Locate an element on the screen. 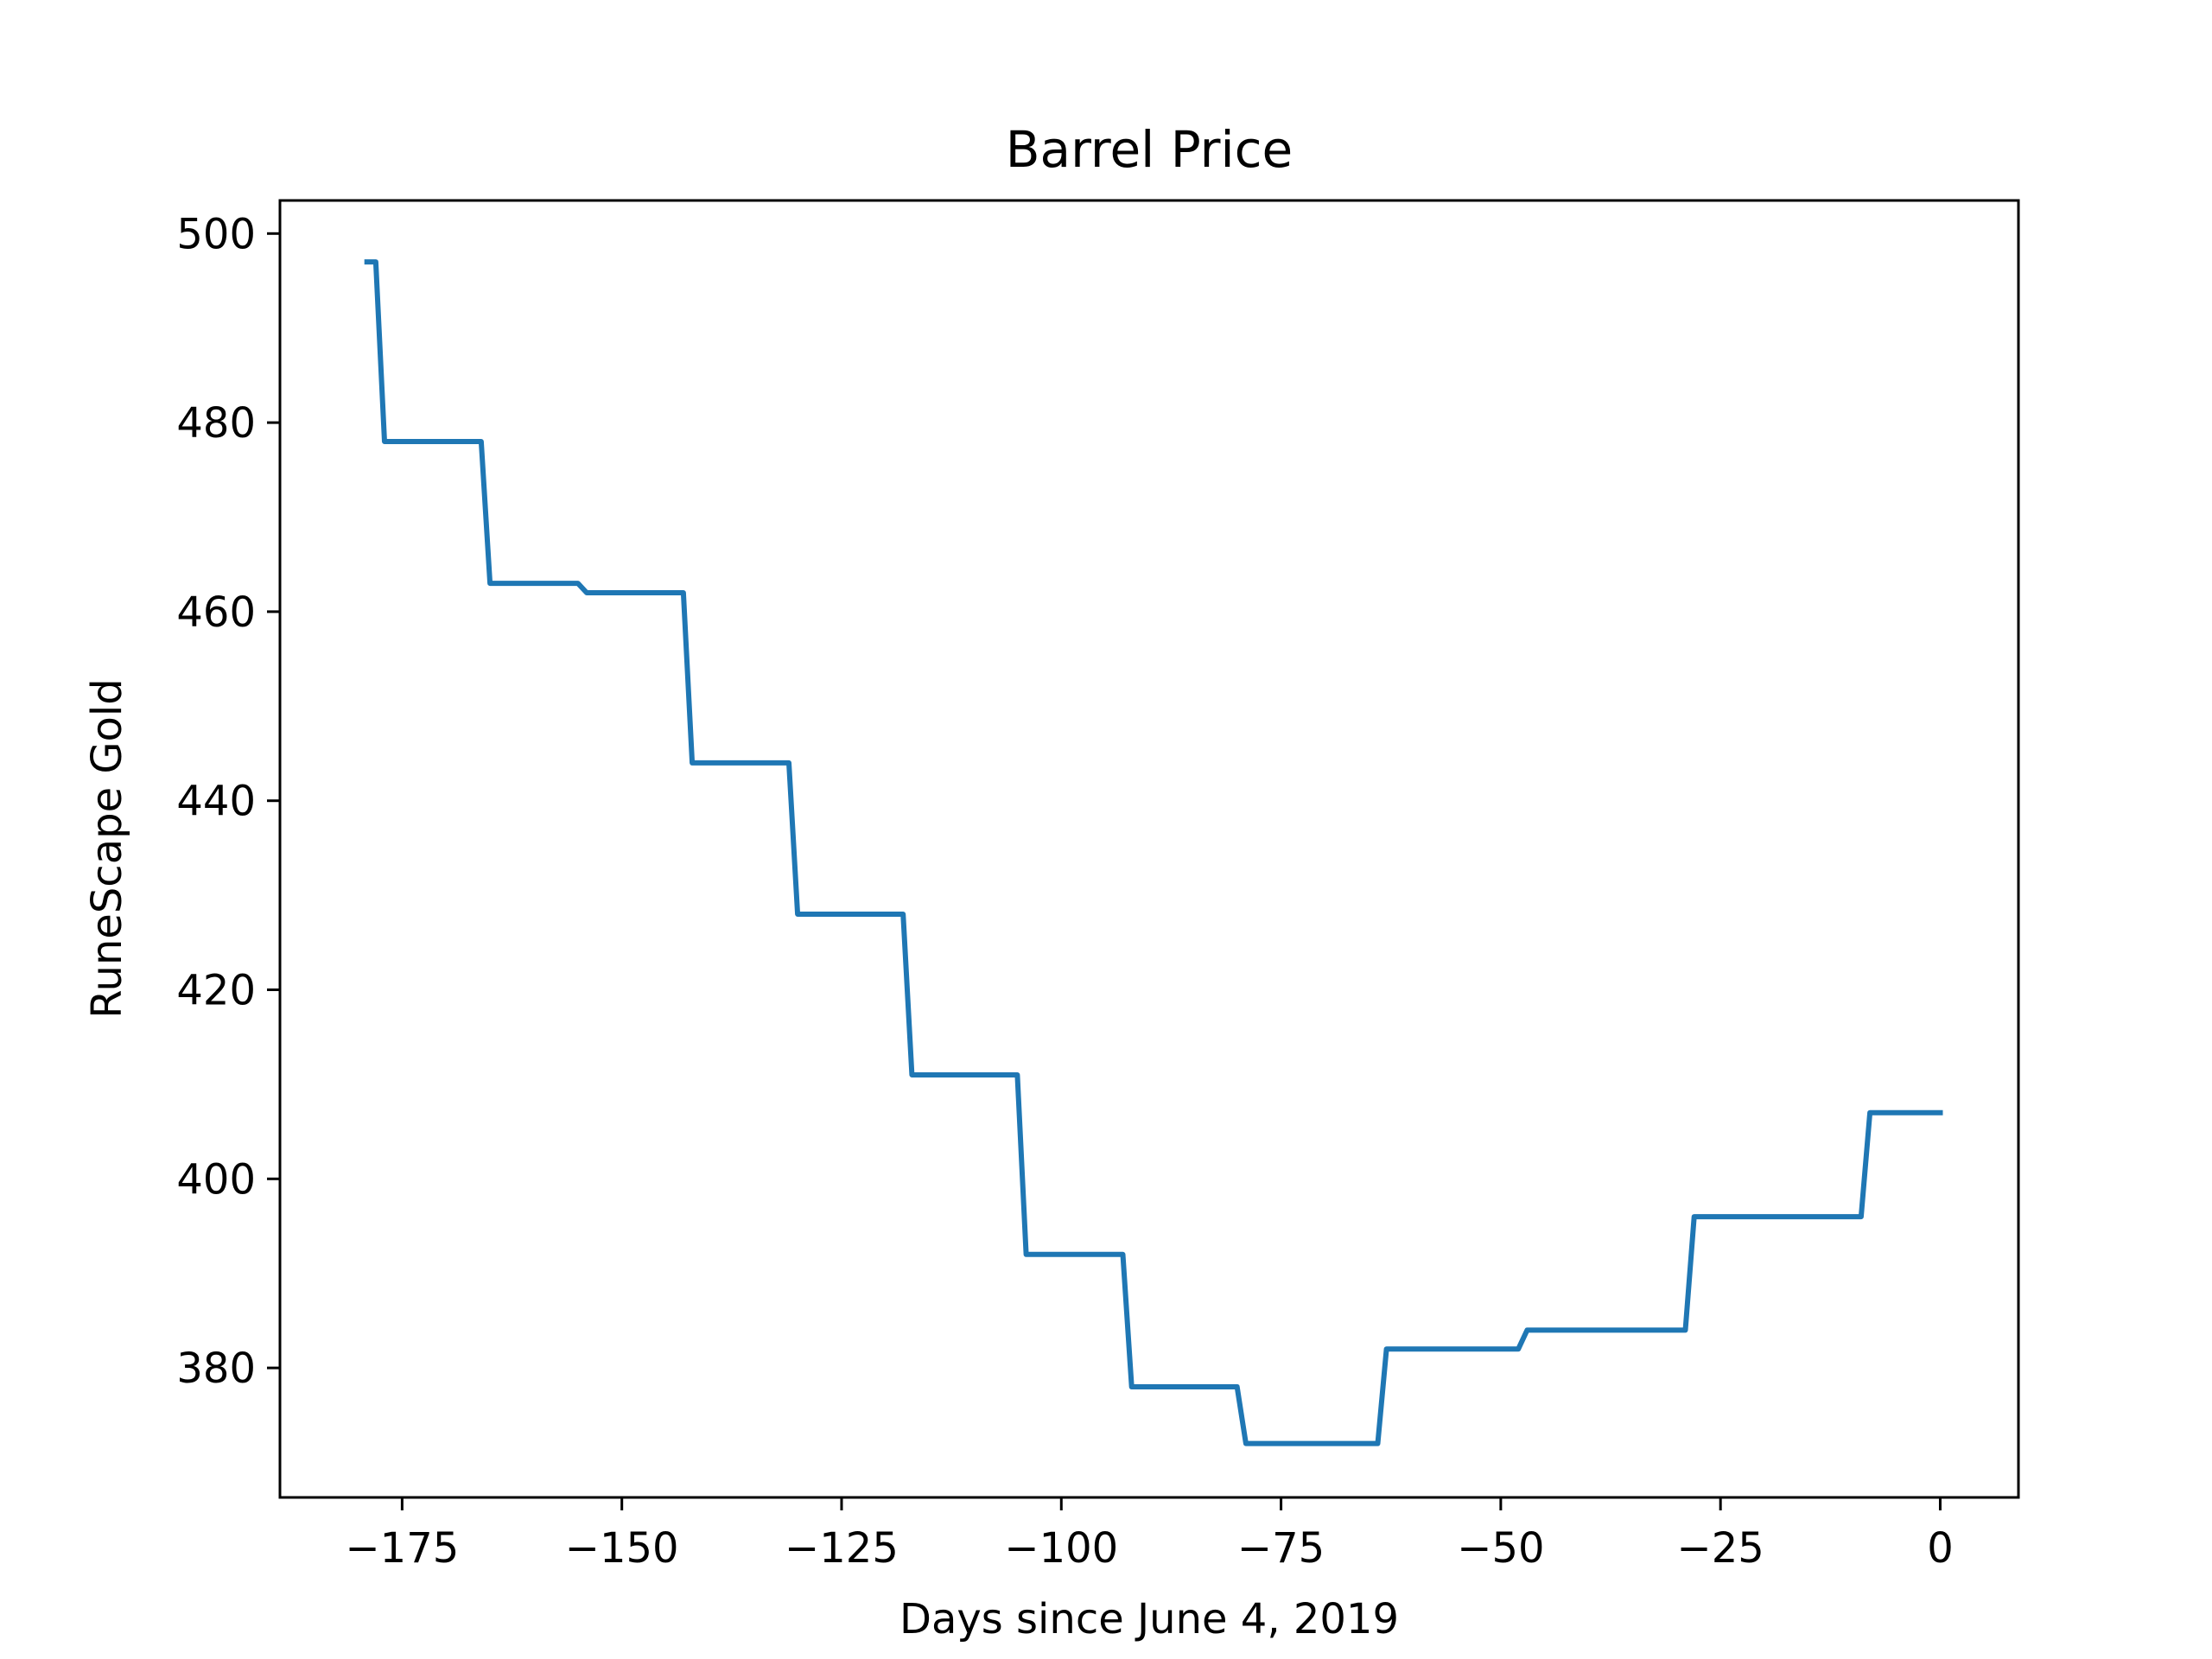  y-tick-label: 380 is located at coordinates (216, 1368).